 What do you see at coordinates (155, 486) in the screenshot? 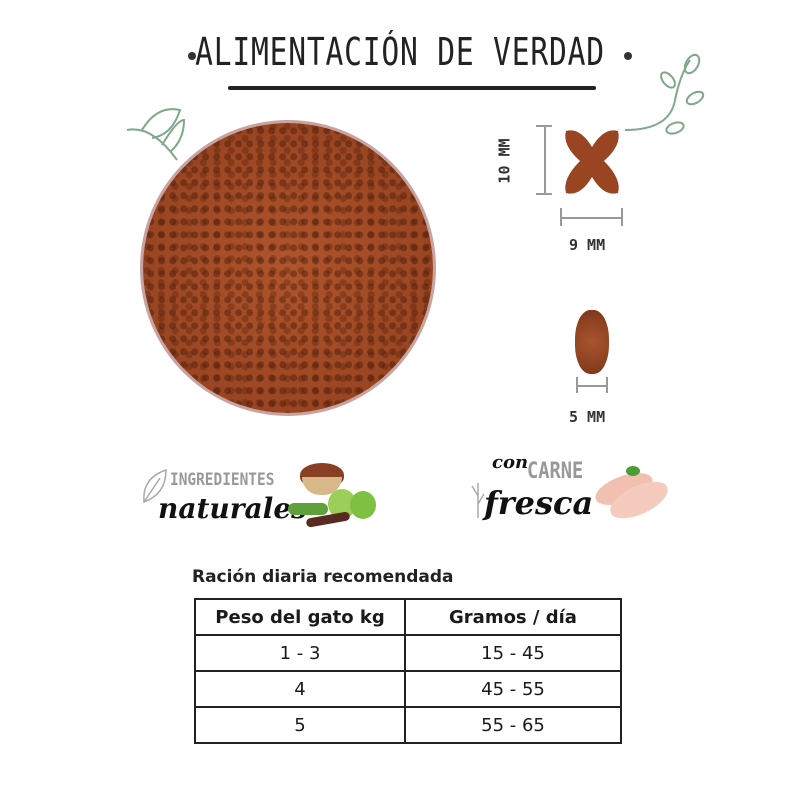
I see `leaf-outline-icon` at bounding box center [155, 486].